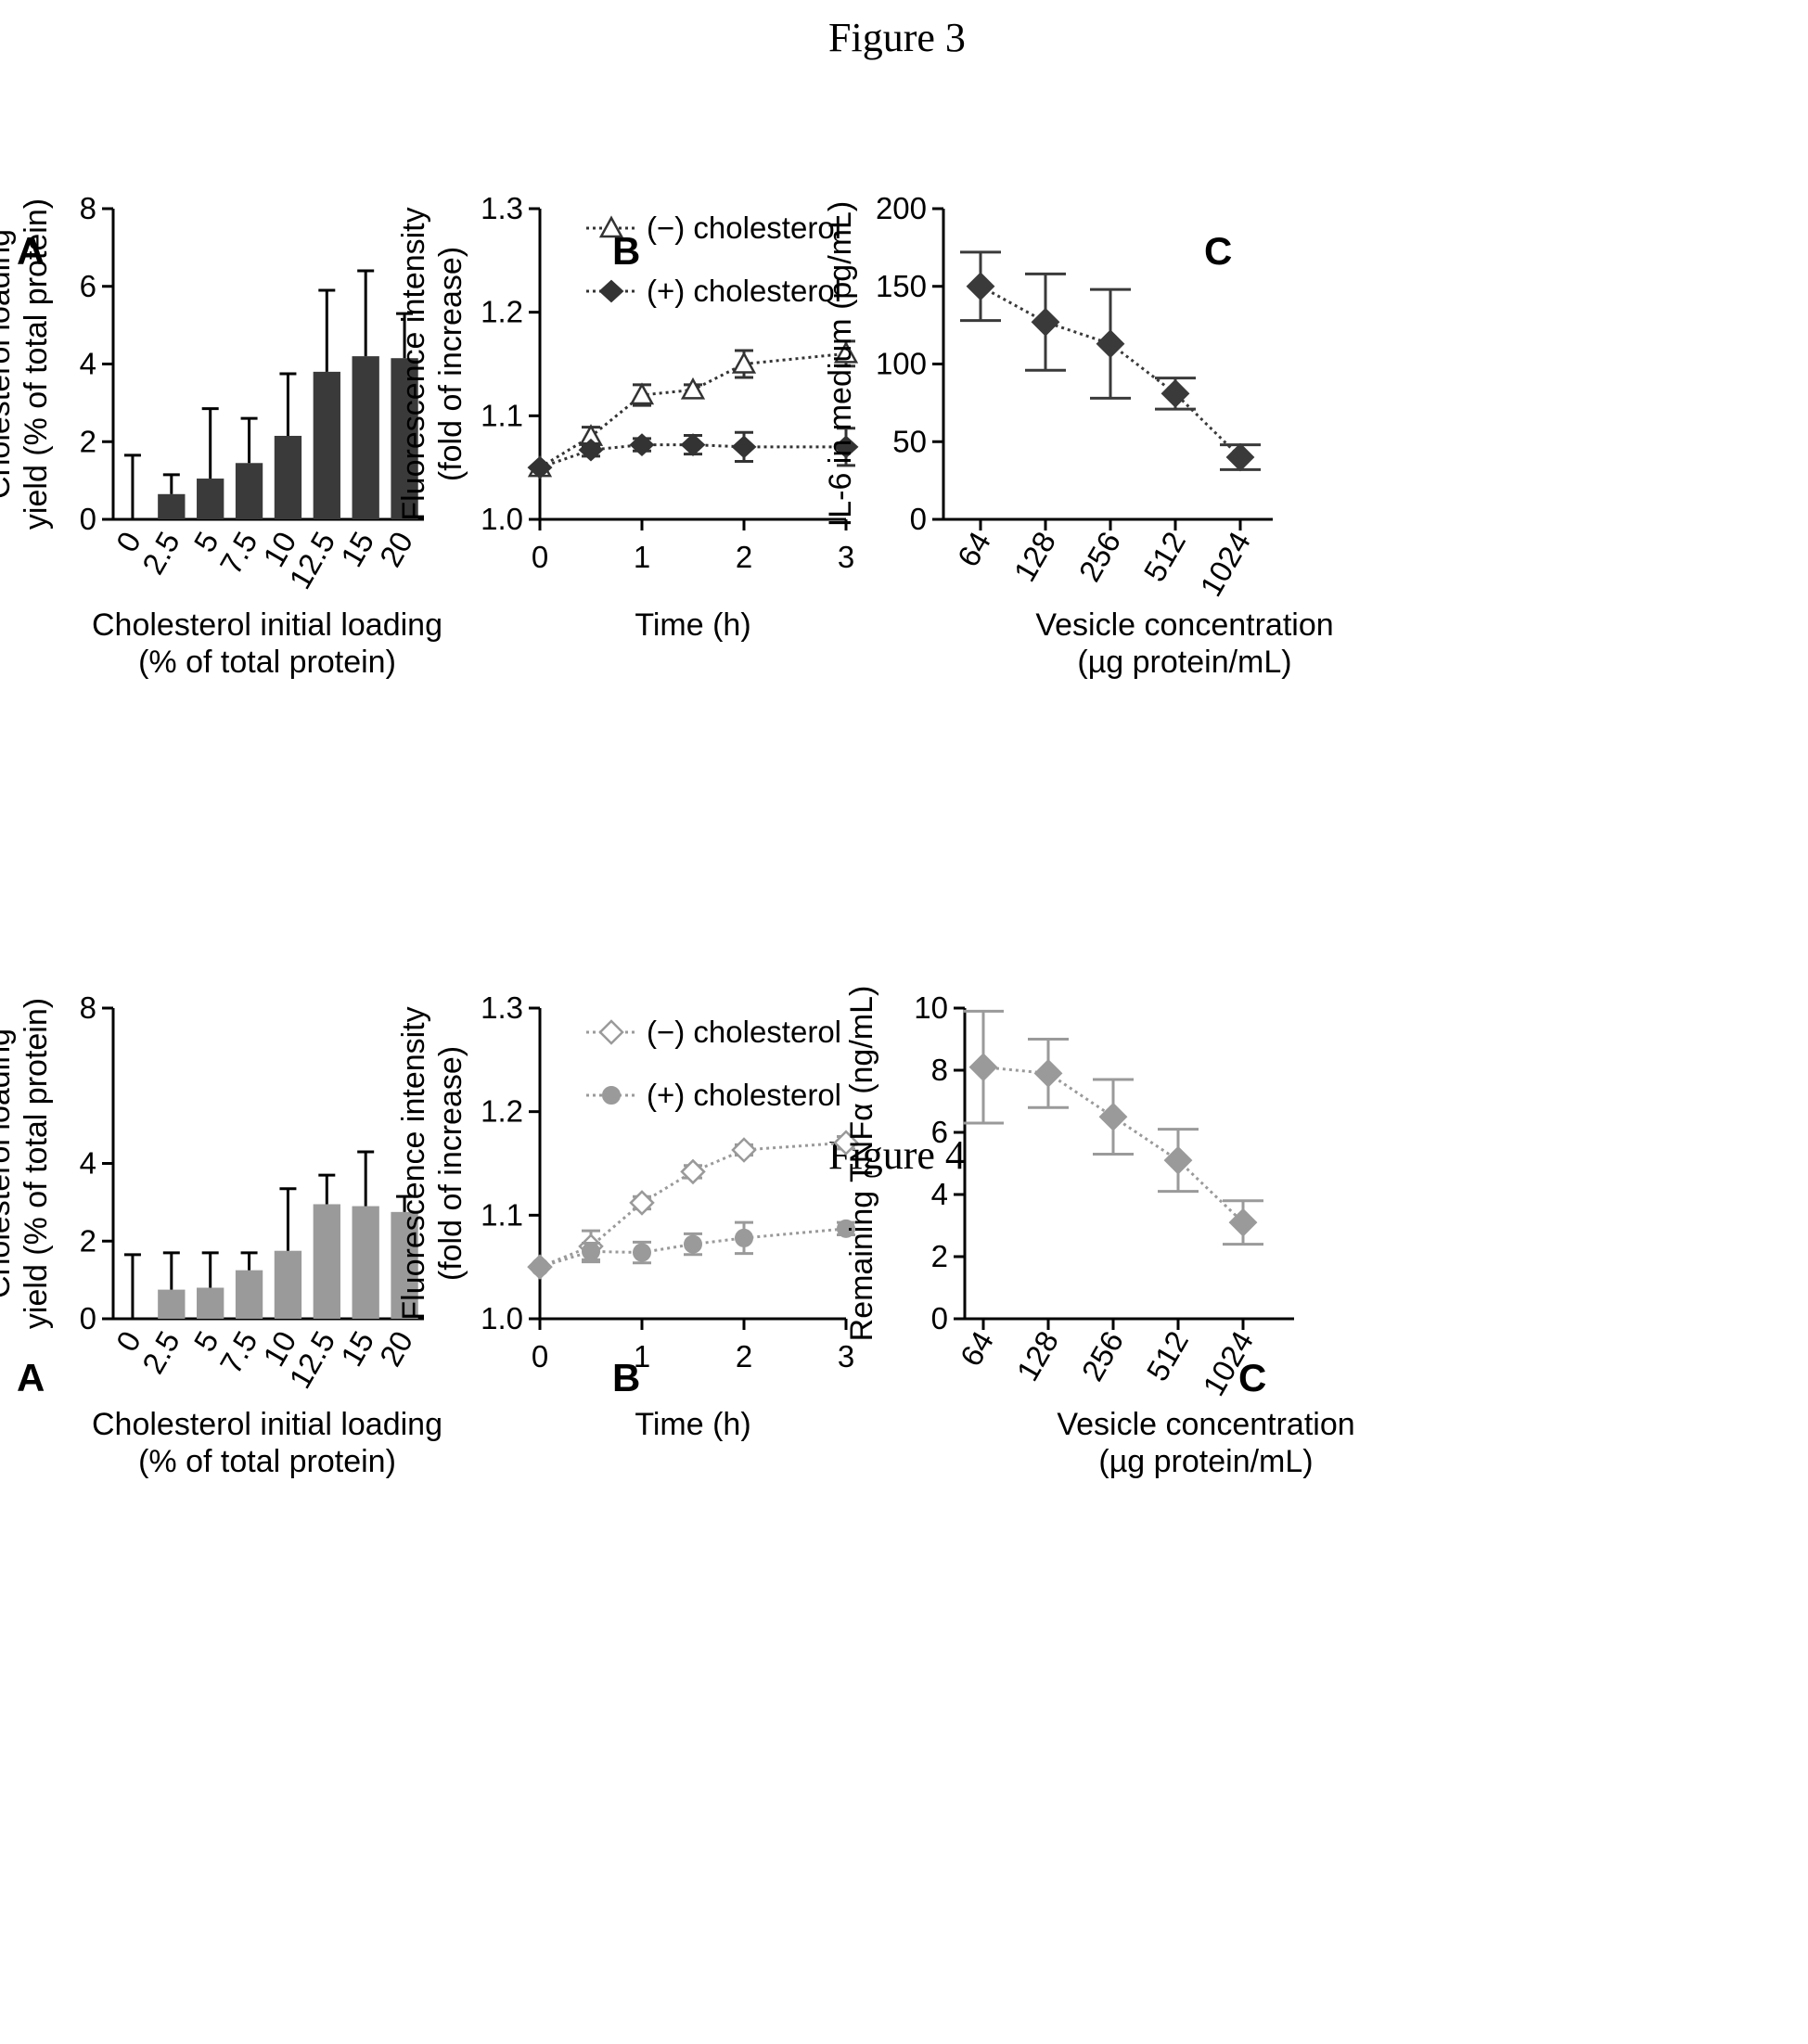 The width and height of the screenshot is (1808, 2044). What do you see at coordinates (939, 1132) in the screenshot?
I see `y-tick-label: 6` at bounding box center [939, 1132].